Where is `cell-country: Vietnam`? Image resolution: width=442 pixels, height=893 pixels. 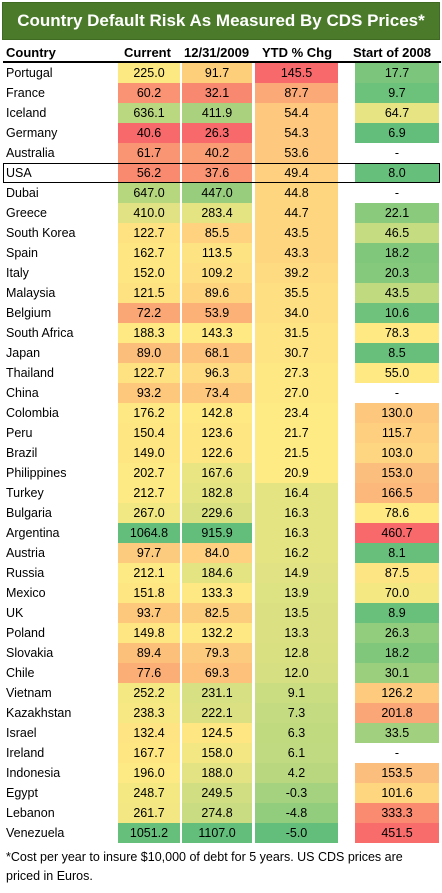
cell-country: Vietnam is located at coordinates (29, 693).